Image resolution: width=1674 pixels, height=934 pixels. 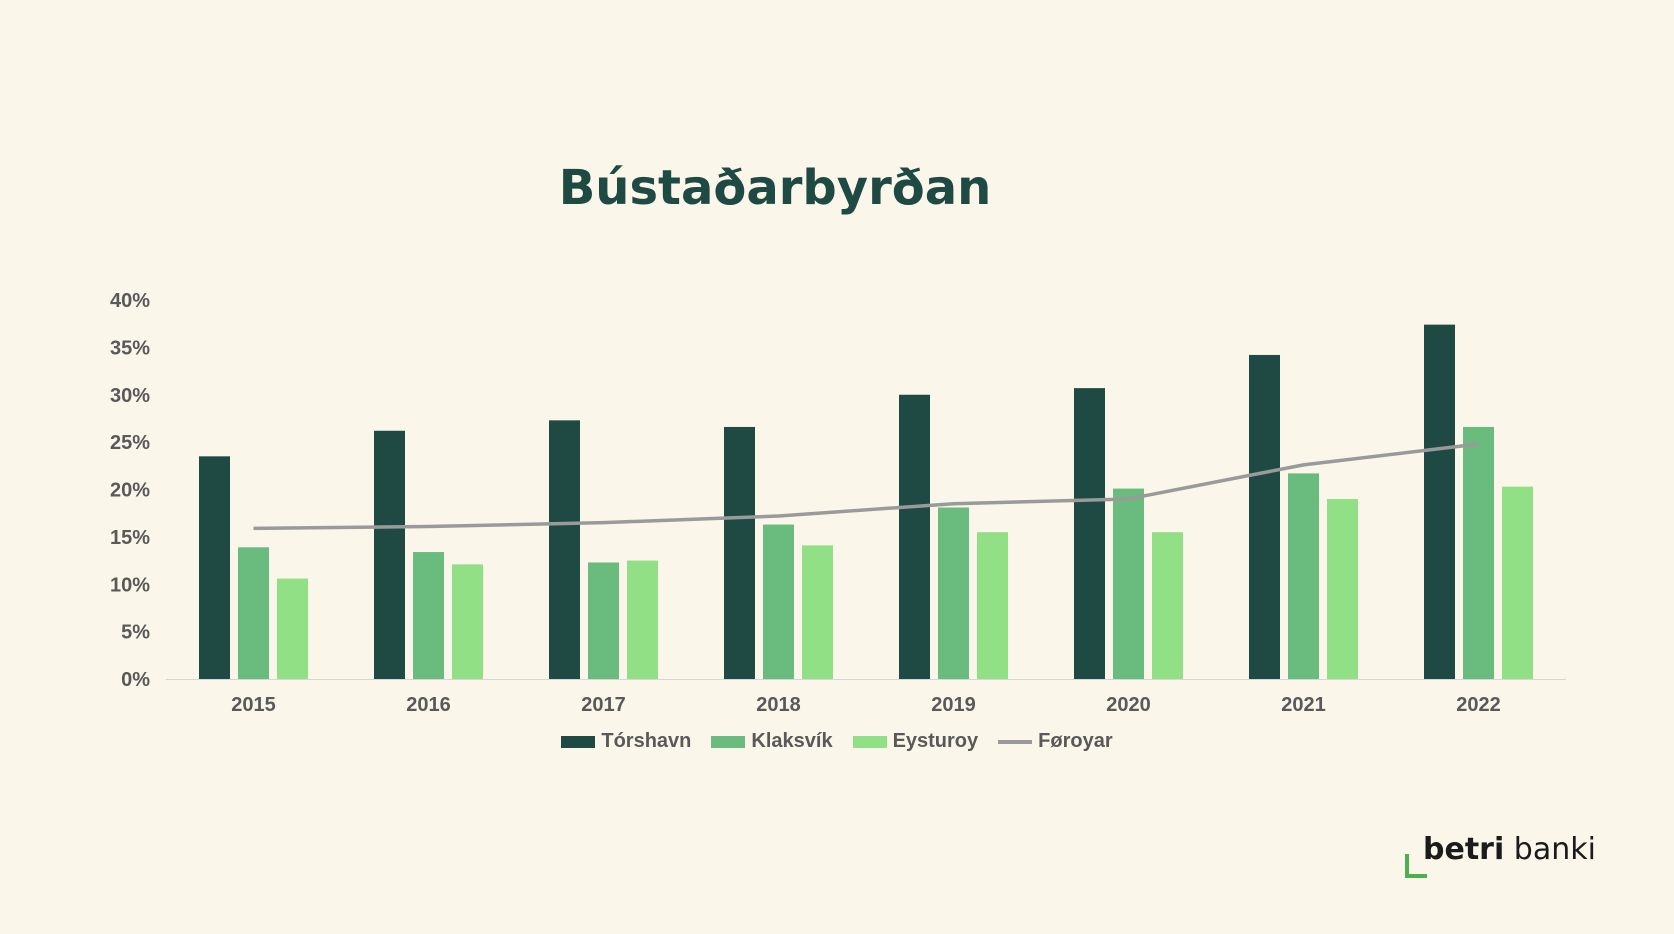 What do you see at coordinates (1264, 516) in the screenshot?
I see `bar-t-rshavn-2021` at bounding box center [1264, 516].